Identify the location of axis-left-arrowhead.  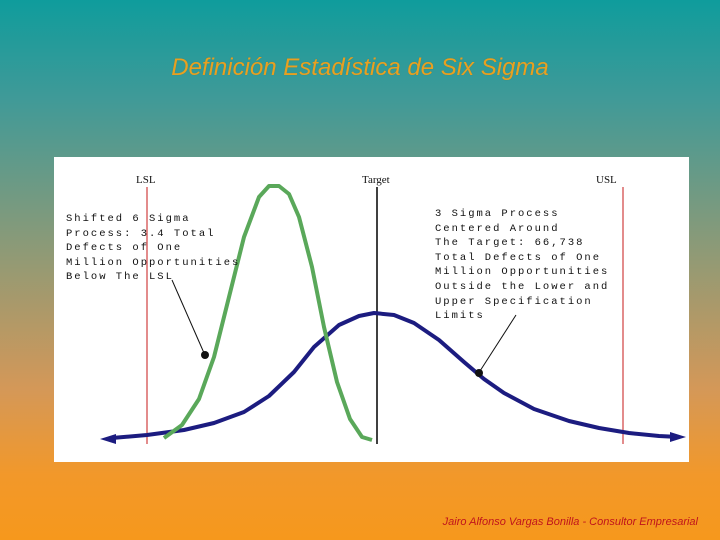
(108, 439).